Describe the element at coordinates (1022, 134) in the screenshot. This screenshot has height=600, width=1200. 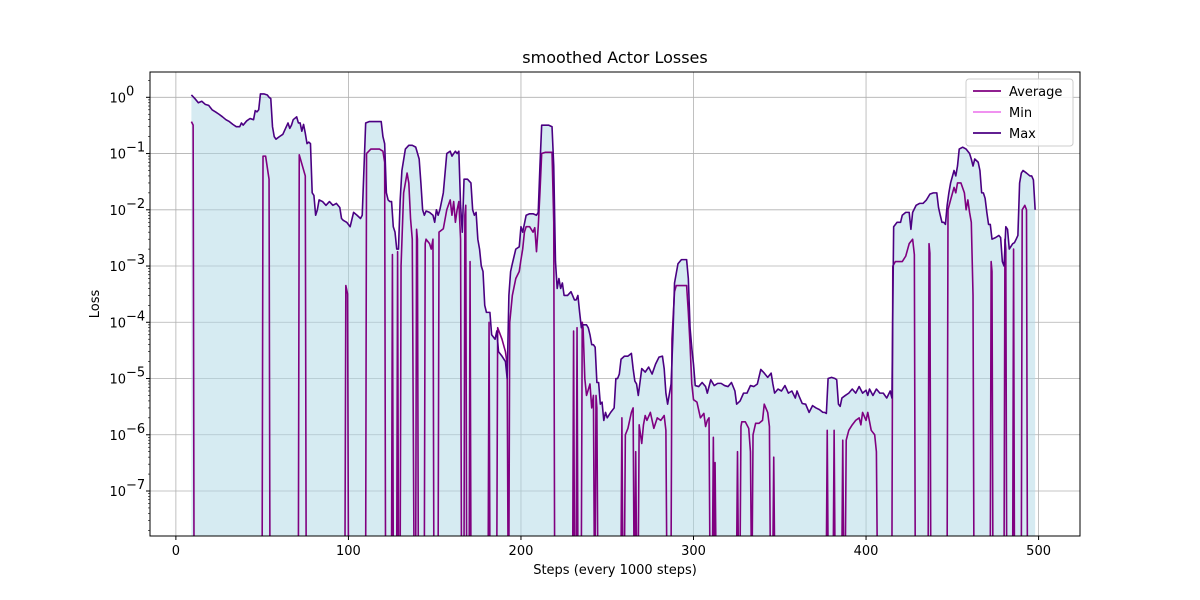
I see `legend-label-max: Max` at that location.